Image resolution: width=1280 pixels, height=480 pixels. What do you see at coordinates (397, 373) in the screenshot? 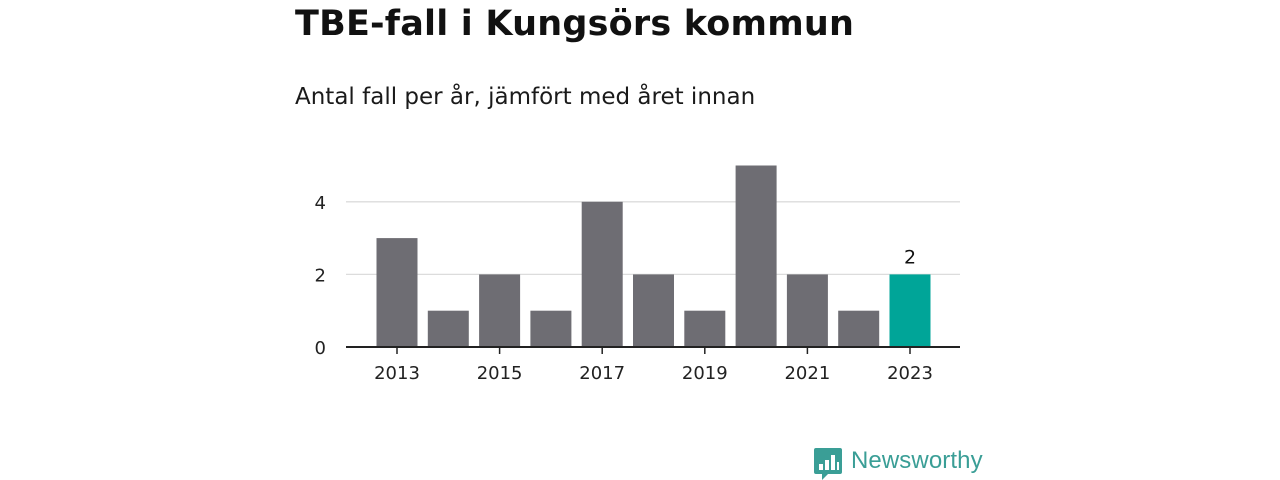
I see `x-tick-label: 2013` at bounding box center [397, 373].